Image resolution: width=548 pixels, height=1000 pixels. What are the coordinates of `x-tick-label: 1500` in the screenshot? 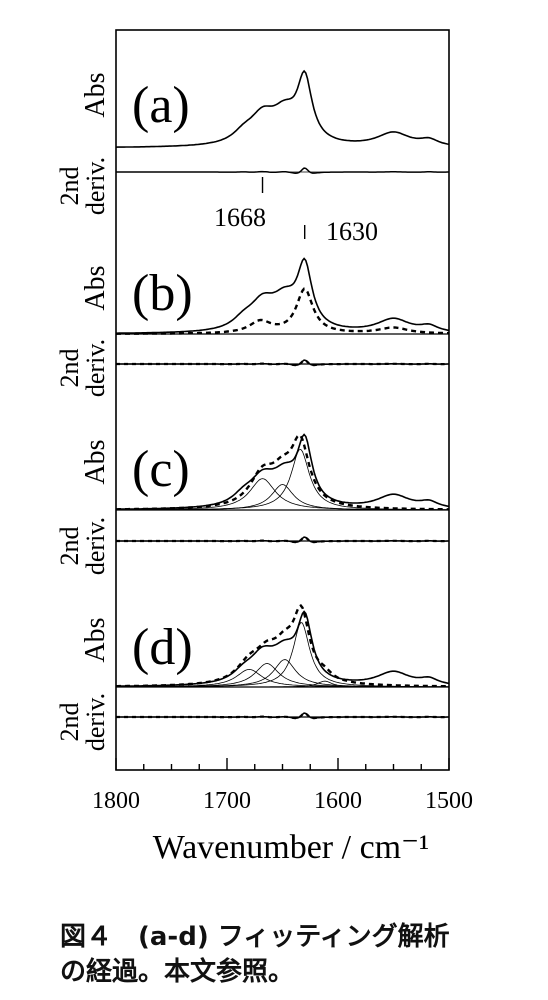 It's located at (449, 801).